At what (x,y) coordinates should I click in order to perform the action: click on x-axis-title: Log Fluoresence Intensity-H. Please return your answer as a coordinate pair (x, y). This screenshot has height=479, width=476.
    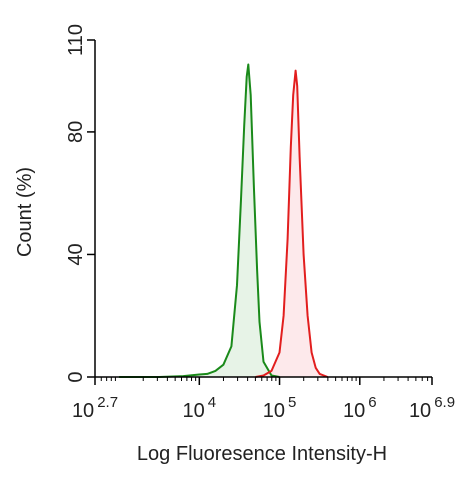
    Looking at the image, I should click on (262, 454).